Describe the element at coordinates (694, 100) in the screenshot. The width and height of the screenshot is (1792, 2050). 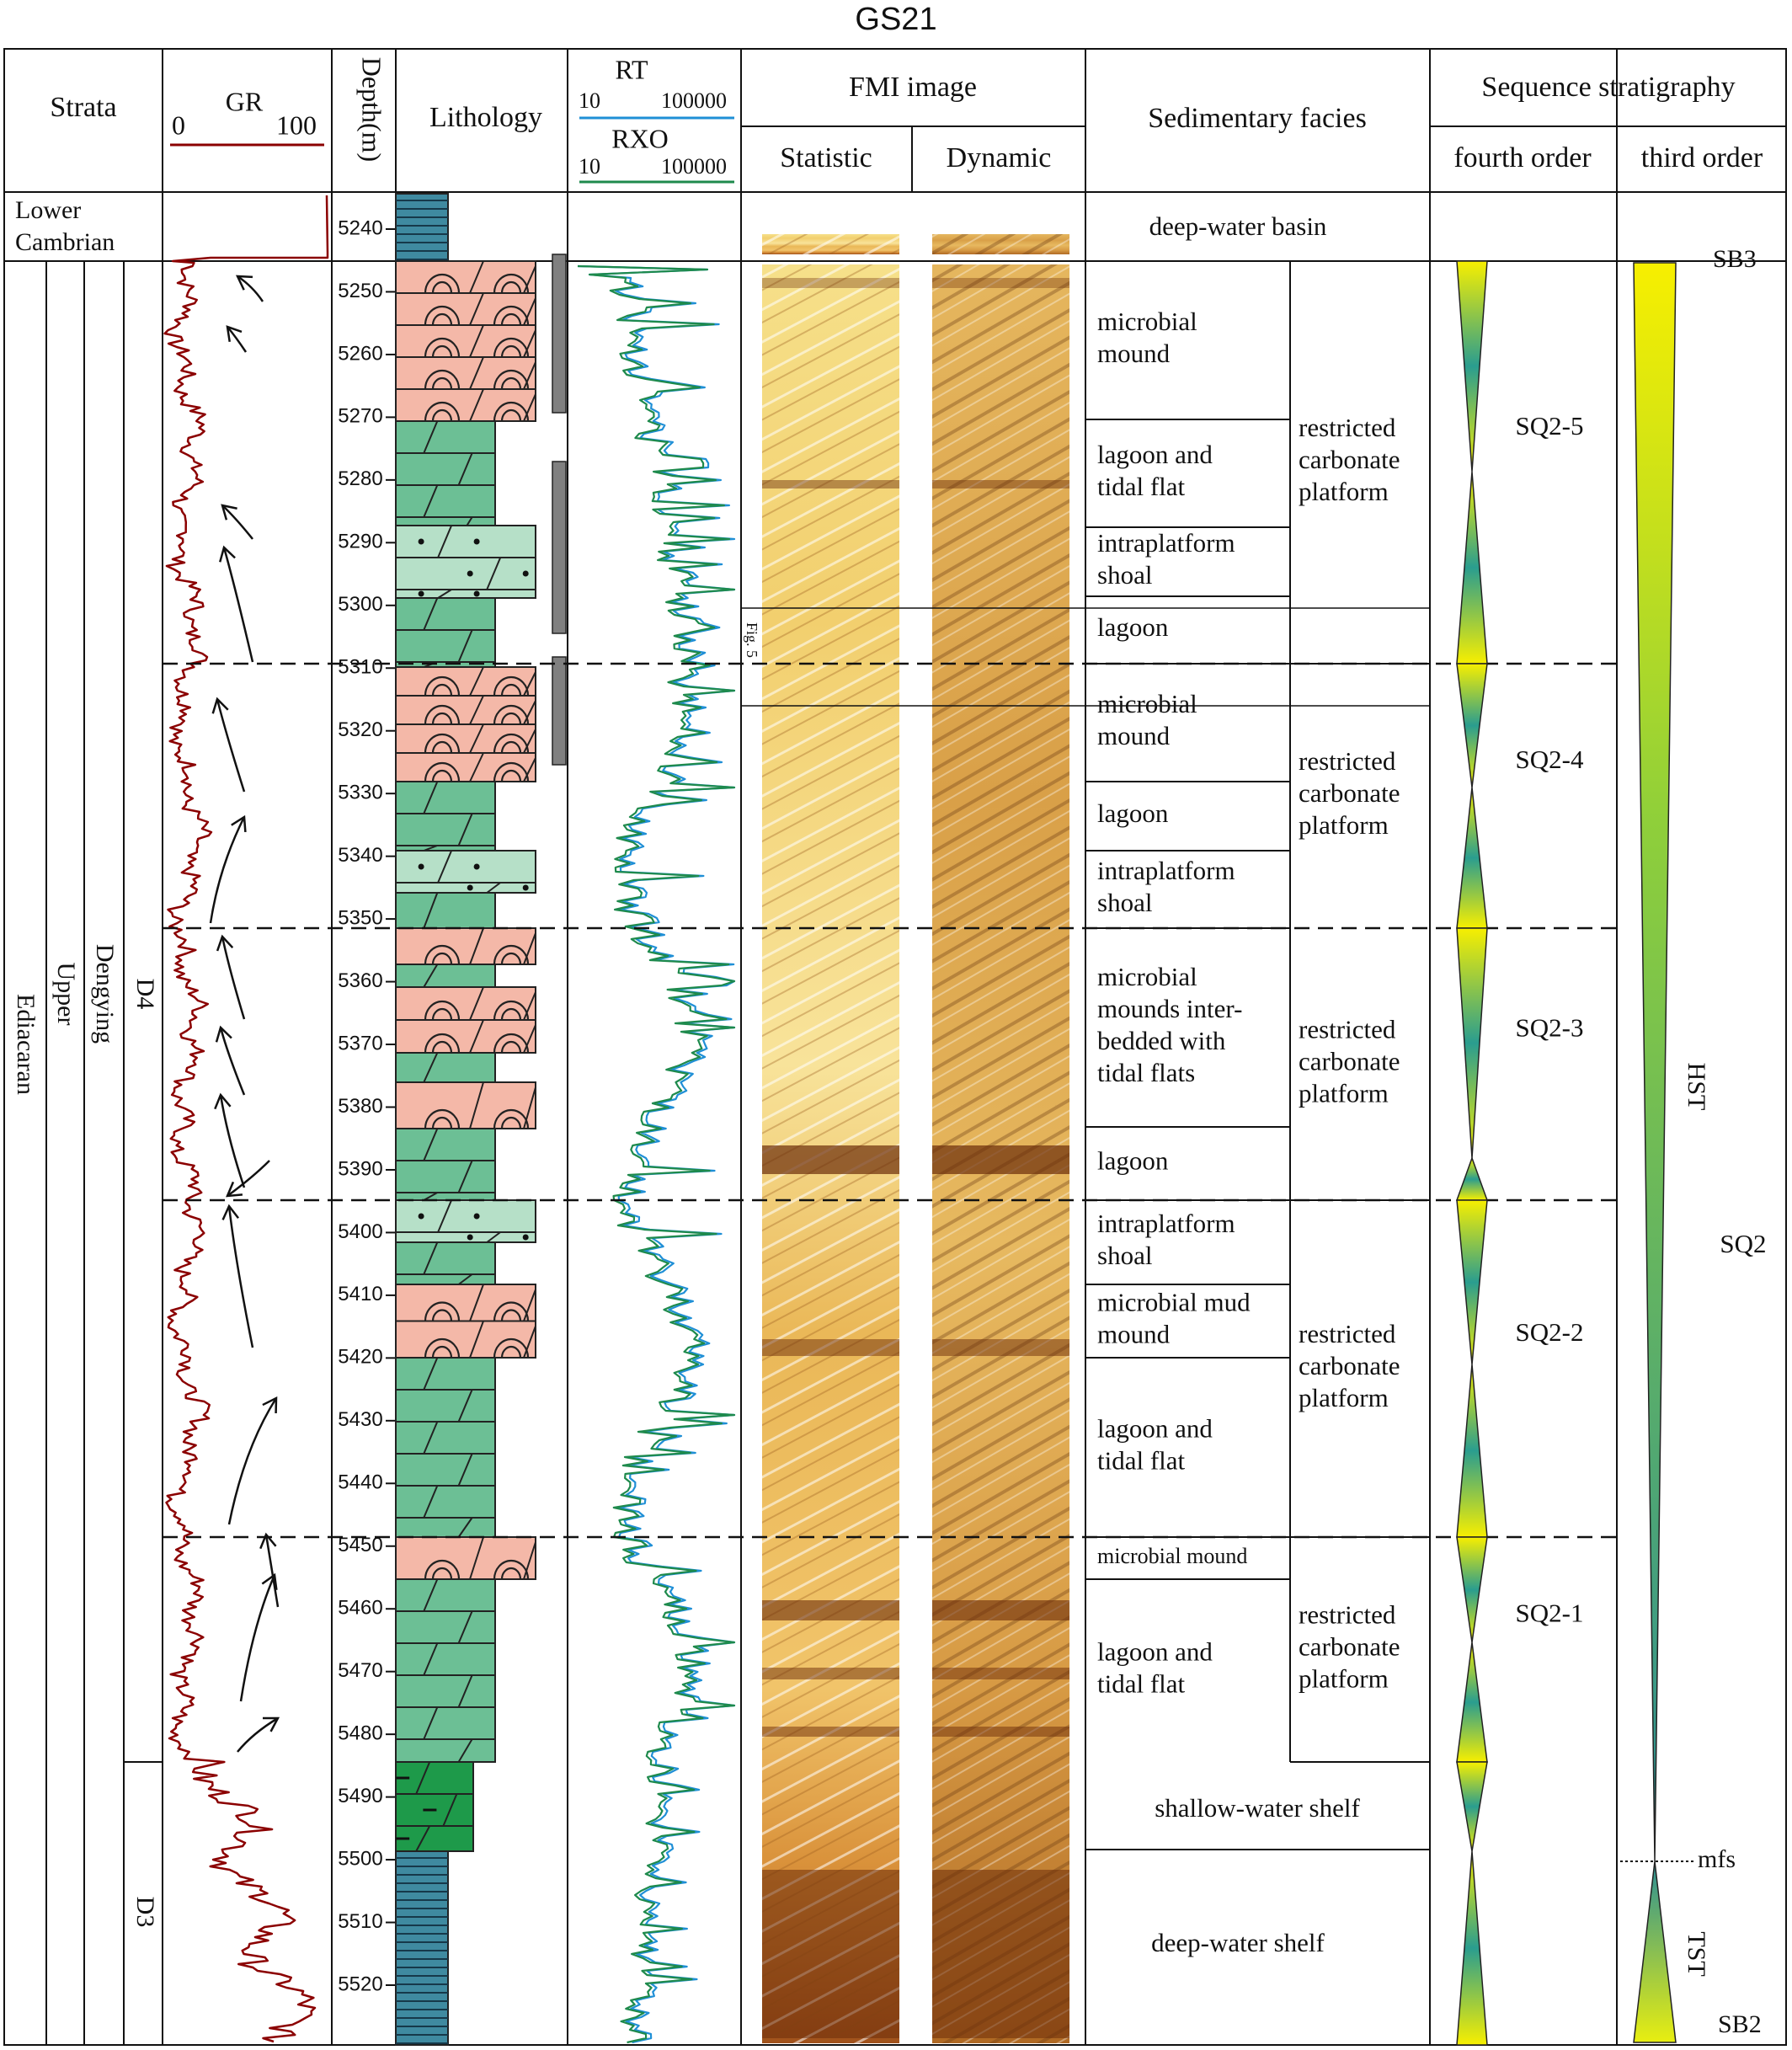
I see `rt-scale-max: 100000` at that location.